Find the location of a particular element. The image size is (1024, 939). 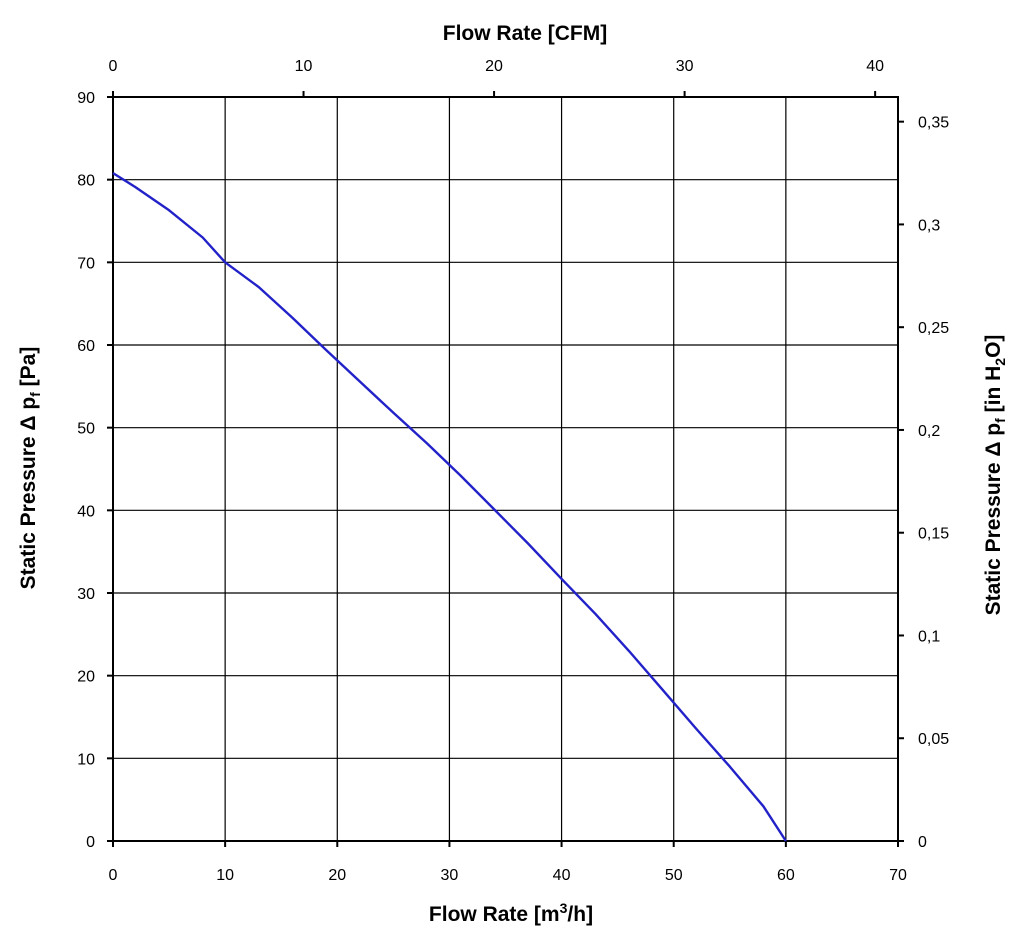

right-axis-title: Static Pressure Δ pf [in H2O] is located at coordinates (995, 475).